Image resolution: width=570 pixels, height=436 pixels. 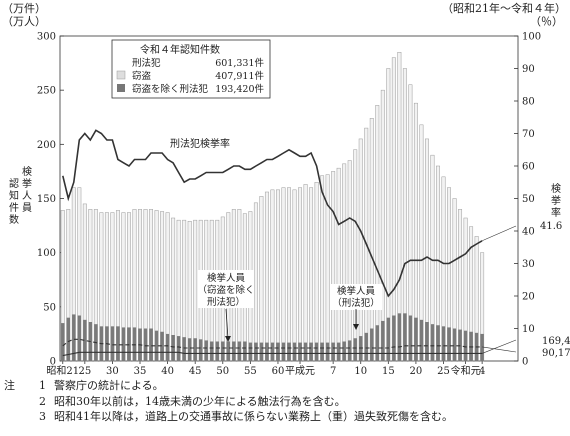 What do you see at coordinates (180, 49) in the screenshot?
I see `legend-title: 令和４年認知件数` at bounding box center [180, 49].